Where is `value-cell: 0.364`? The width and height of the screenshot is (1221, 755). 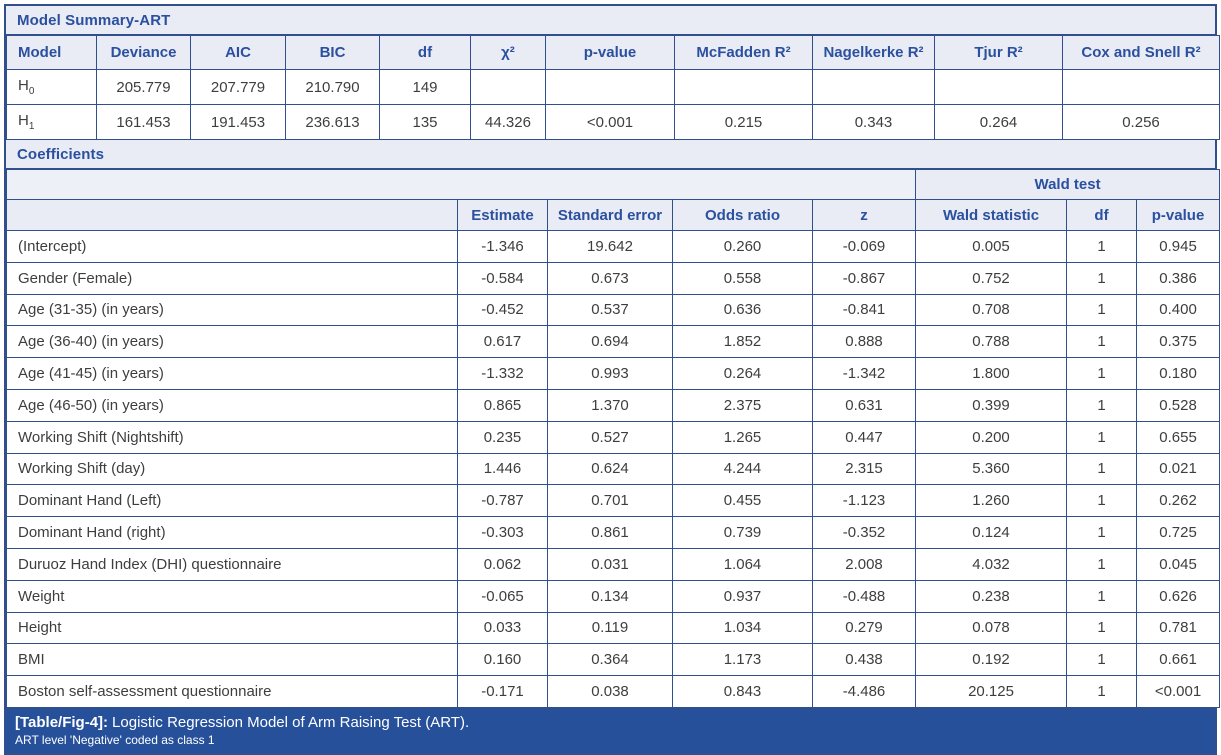
value-cell: 0.364 is located at coordinates (610, 660).